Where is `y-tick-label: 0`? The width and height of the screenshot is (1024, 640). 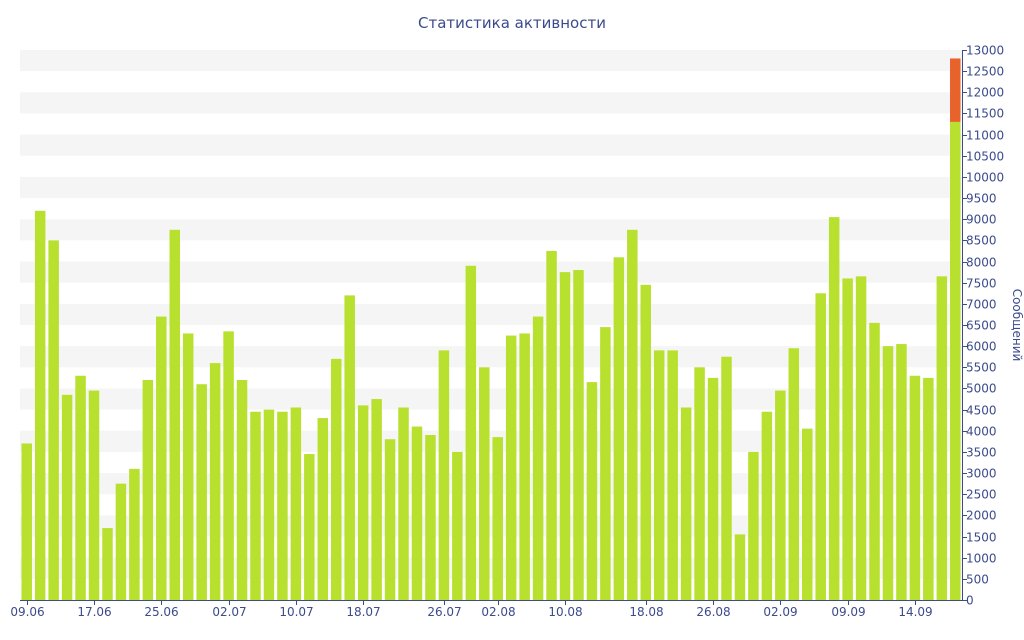 y-tick-label: 0 is located at coordinates (970, 601).